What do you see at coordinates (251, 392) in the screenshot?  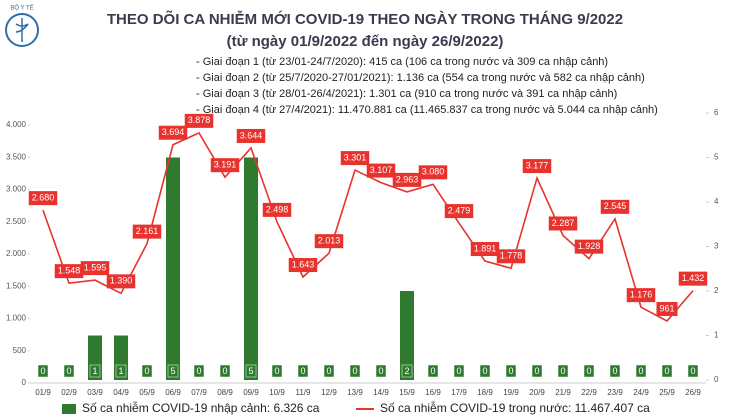 I see `x-tick-label: 09/9` at bounding box center [251, 392].